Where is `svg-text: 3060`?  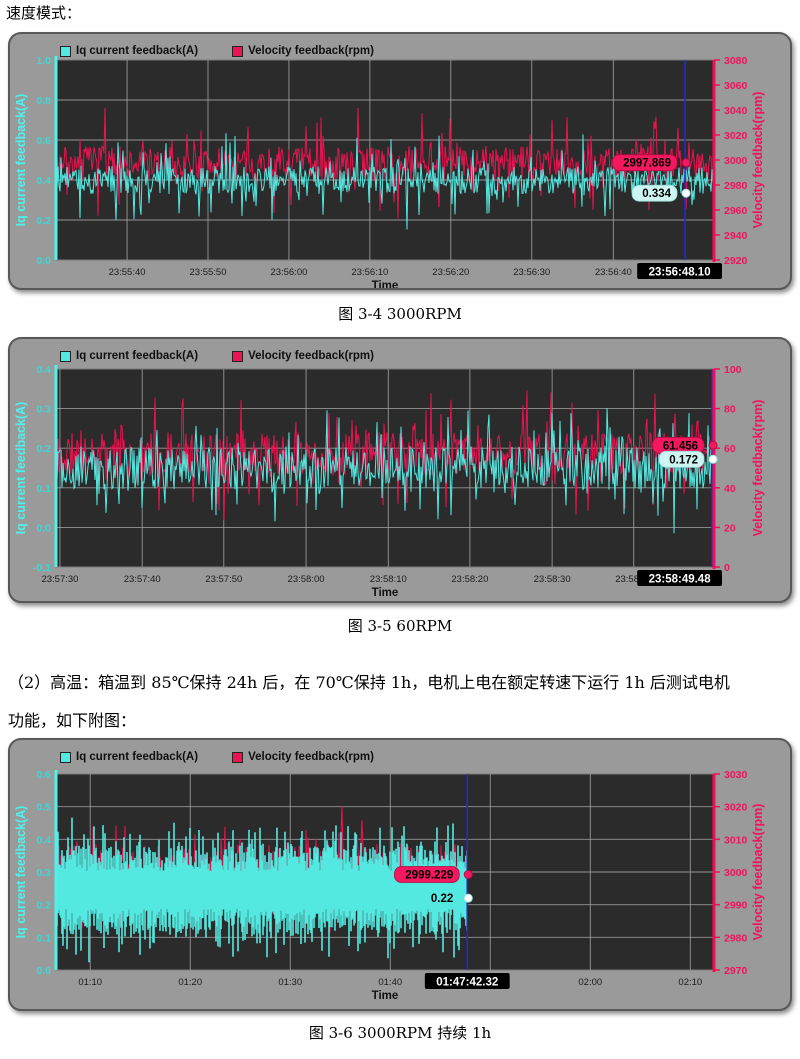
svg-text: 3060 is located at coordinates (736, 86).